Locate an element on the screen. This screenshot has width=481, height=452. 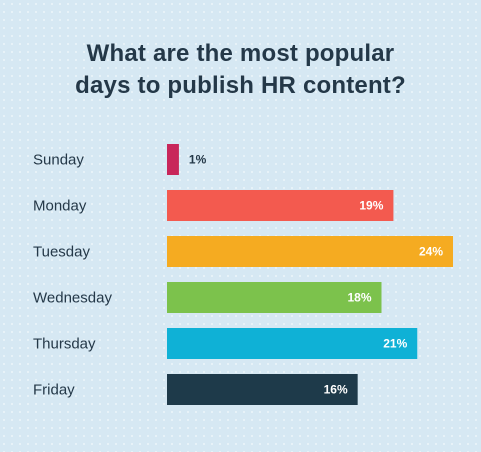
bar-thursday is located at coordinates (292, 343).